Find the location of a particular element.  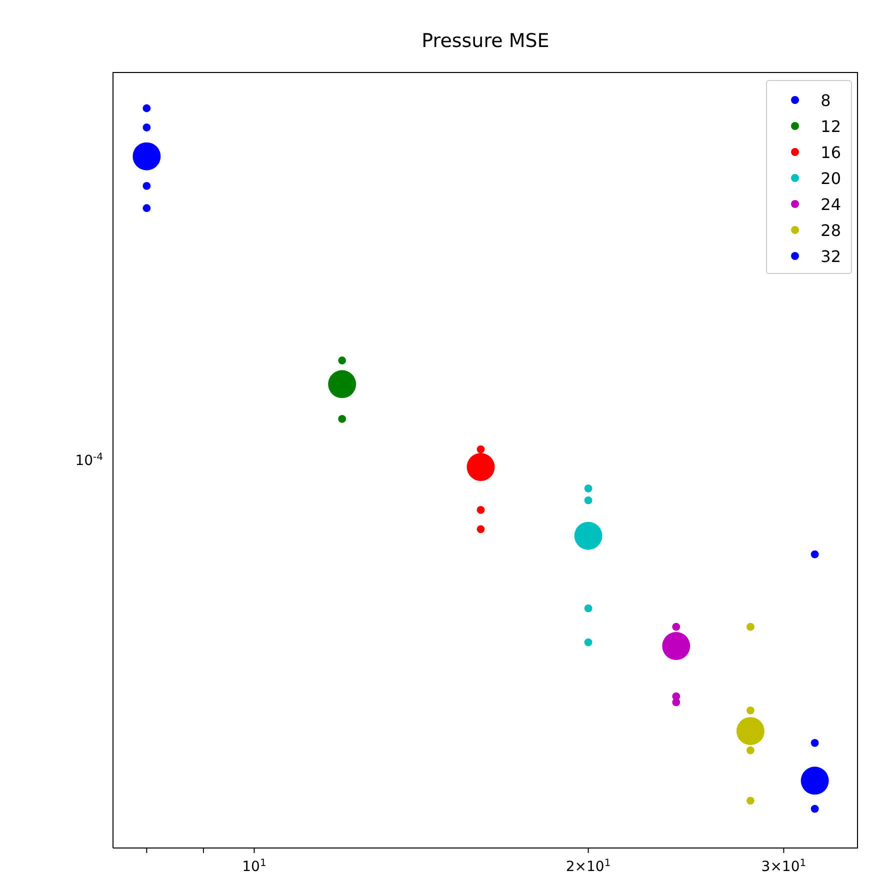

legend-label: 28 is located at coordinates (830, 230).